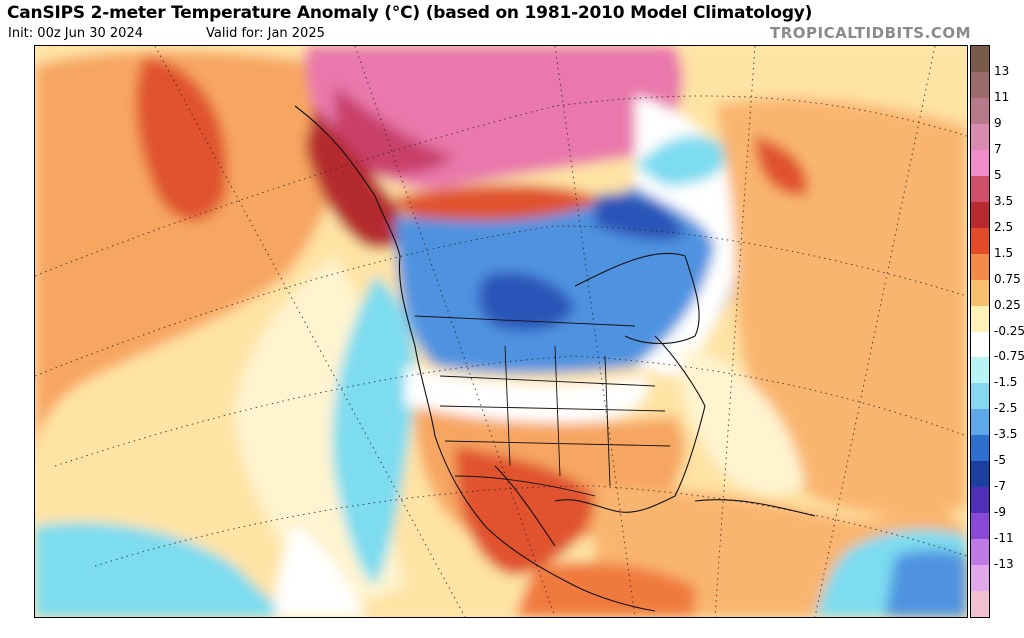  What do you see at coordinates (1000, 460) in the screenshot?
I see `color-scale-label: -5` at bounding box center [1000, 460].